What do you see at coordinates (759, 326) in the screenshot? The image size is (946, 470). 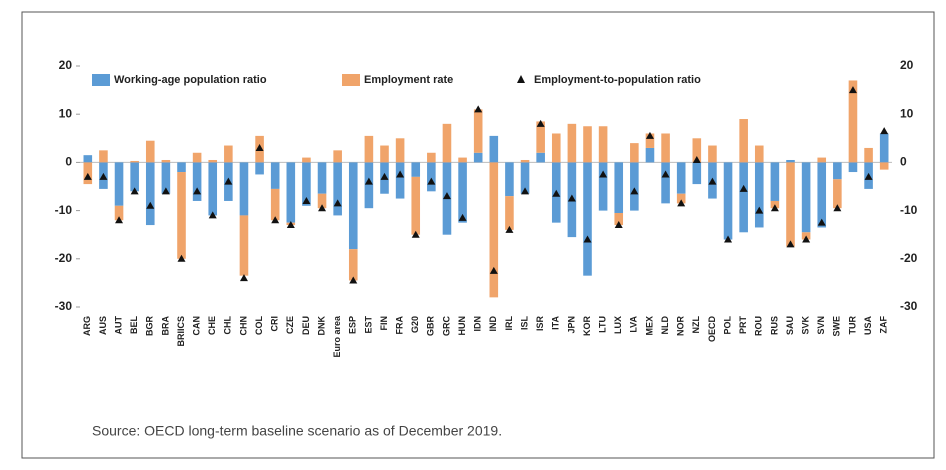 I see `x-tick-label: ROU` at bounding box center [759, 326].